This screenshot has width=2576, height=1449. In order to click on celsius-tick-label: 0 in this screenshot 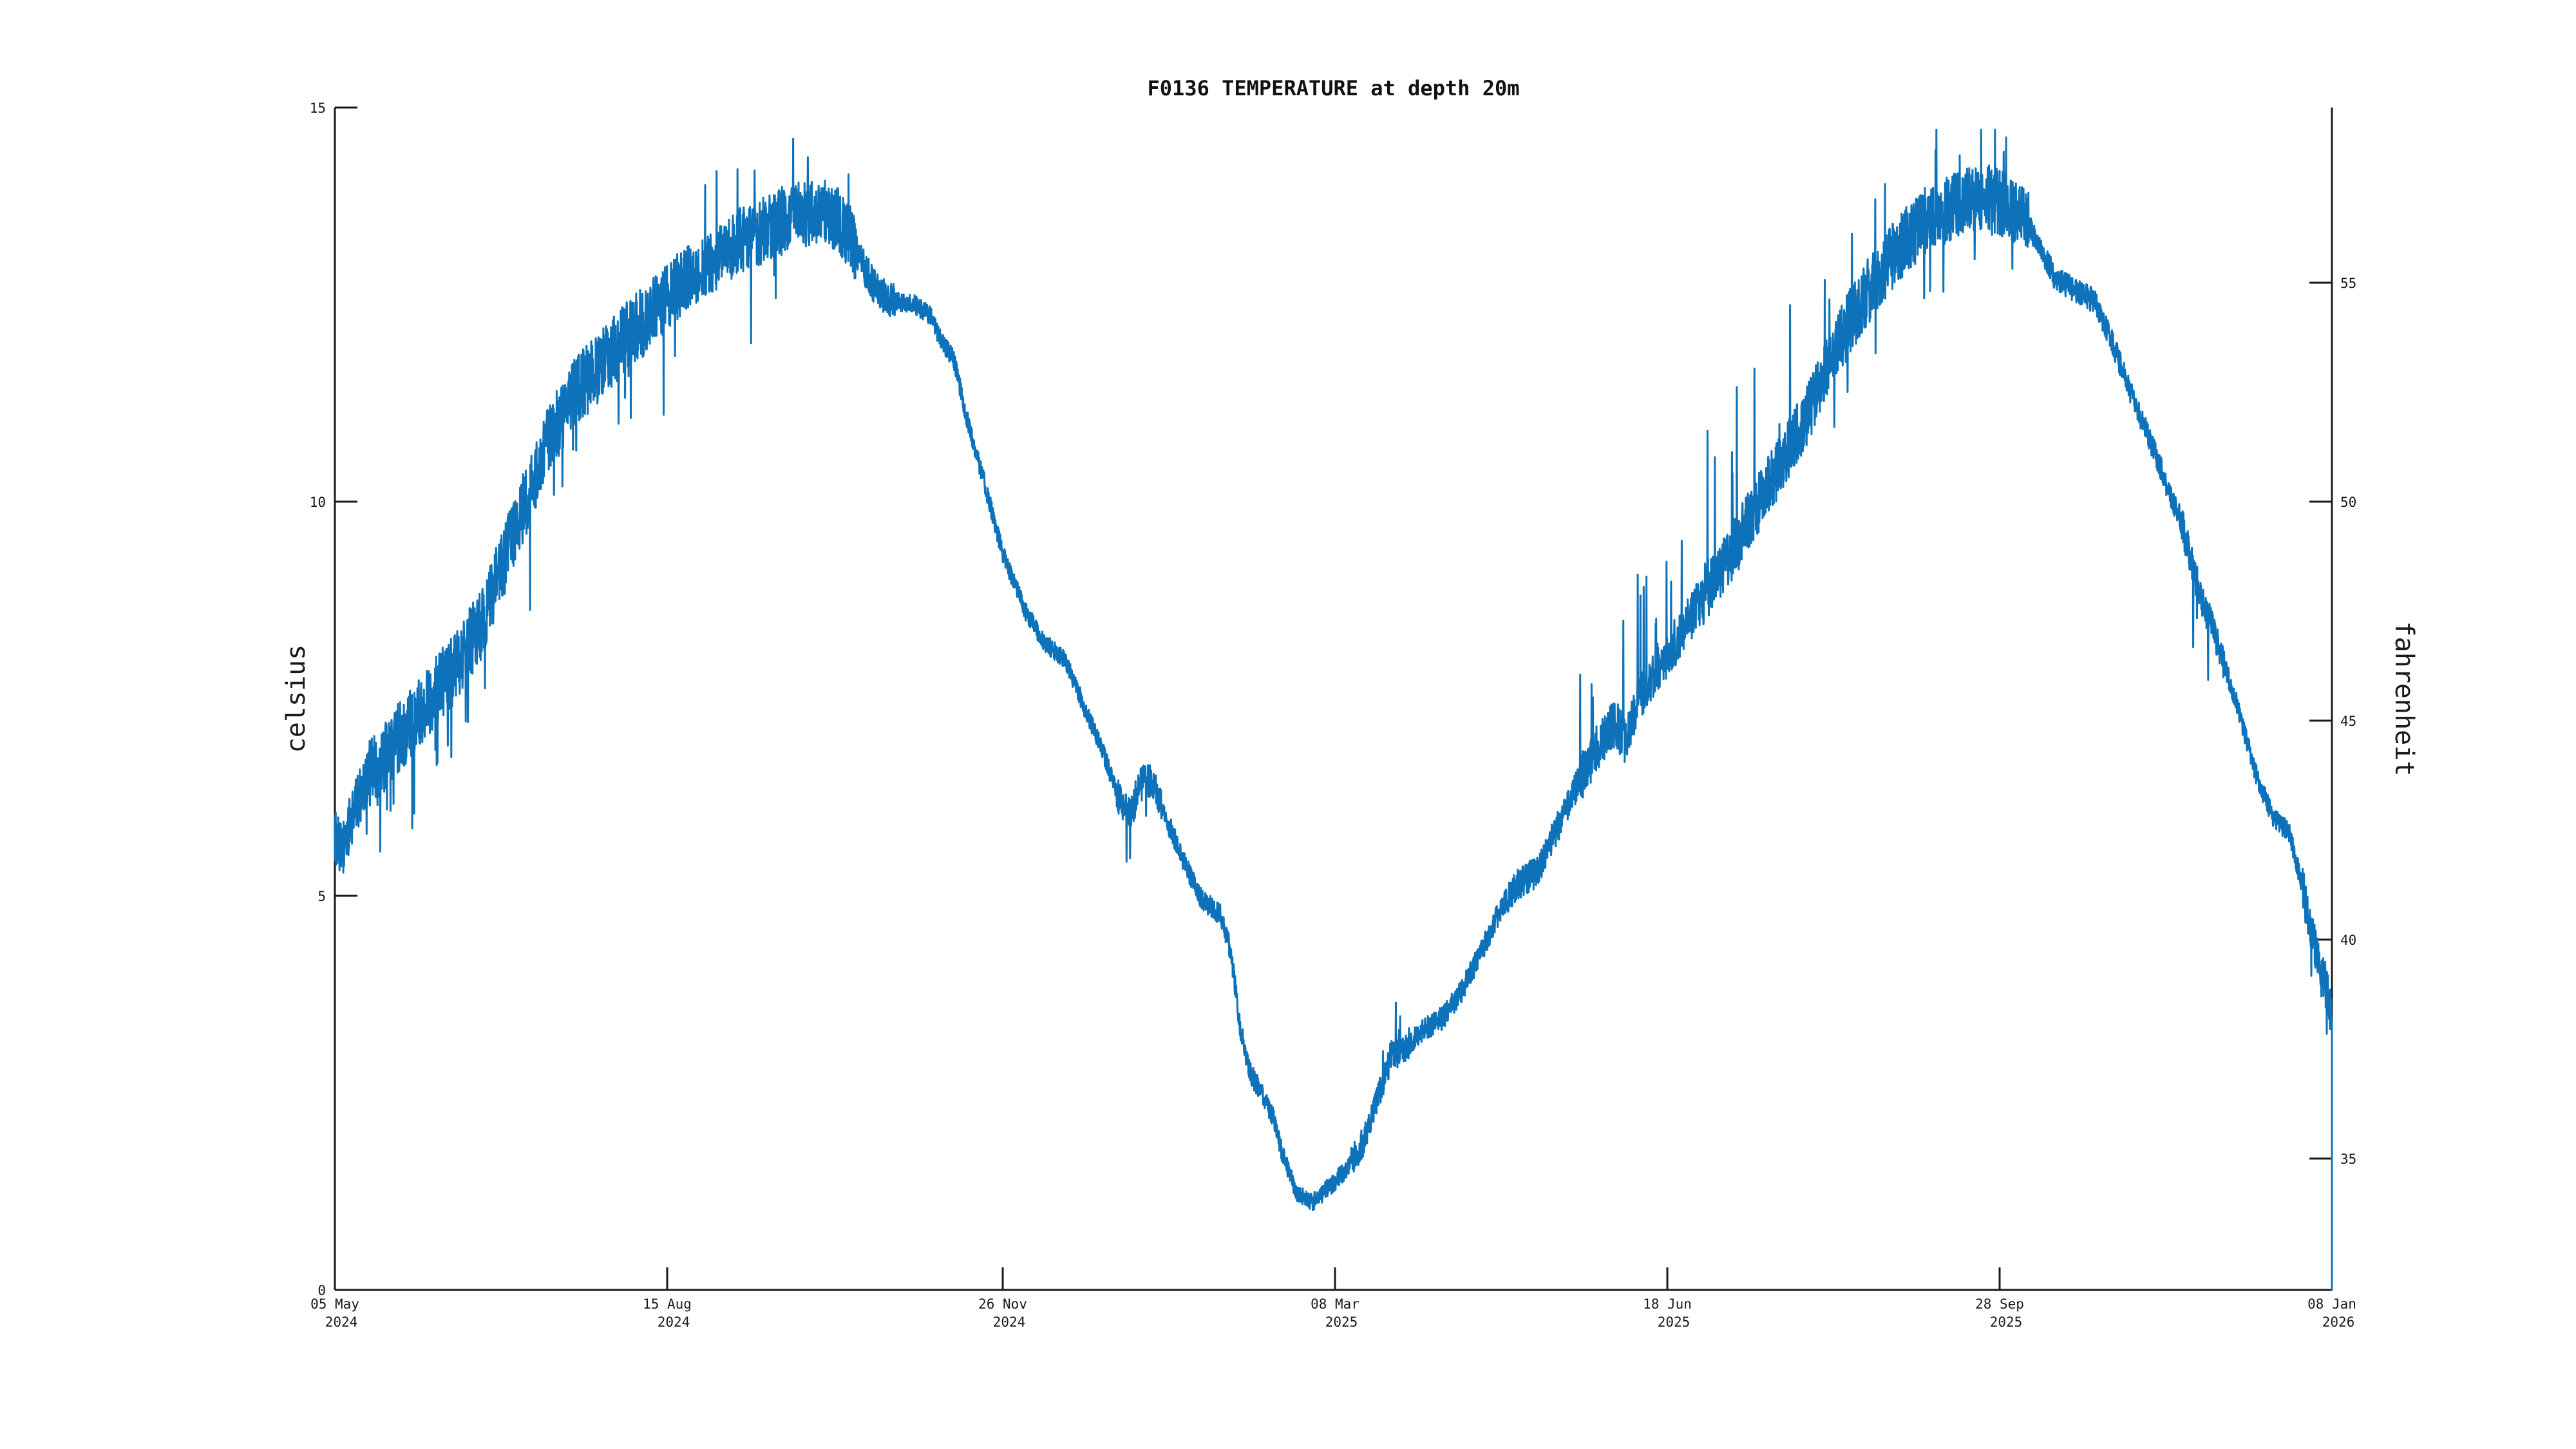, I will do `click(321, 1290)`.